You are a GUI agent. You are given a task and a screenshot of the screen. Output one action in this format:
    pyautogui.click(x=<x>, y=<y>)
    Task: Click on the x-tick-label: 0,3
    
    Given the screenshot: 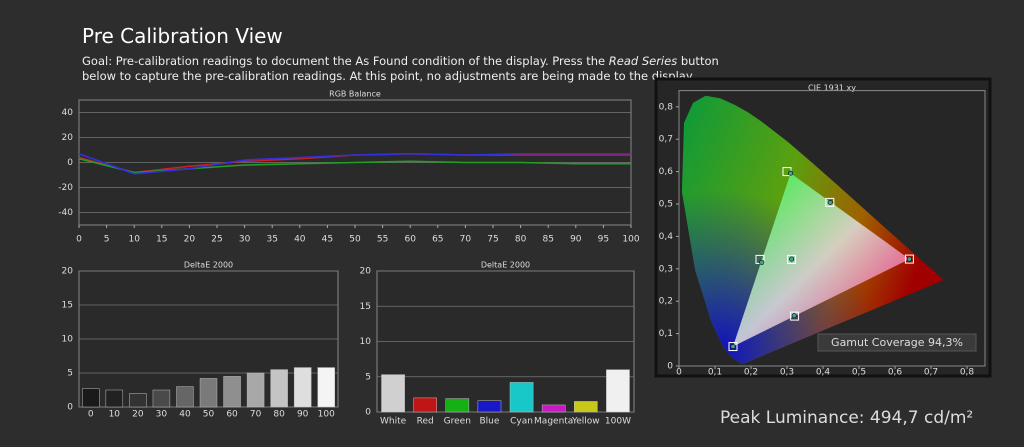 What is the action you would take?
    pyautogui.click(x=787, y=373)
    